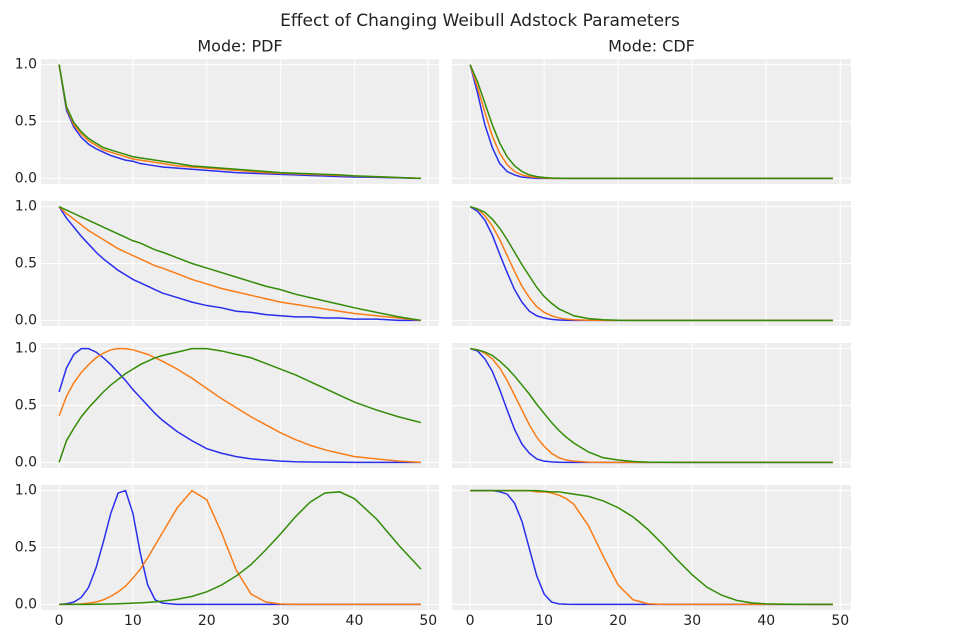 This screenshot has height=640, width=960. Describe the element at coordinates (651, 46) in the screenshot. I see `subplot-title: Mode: CDF` at that location.